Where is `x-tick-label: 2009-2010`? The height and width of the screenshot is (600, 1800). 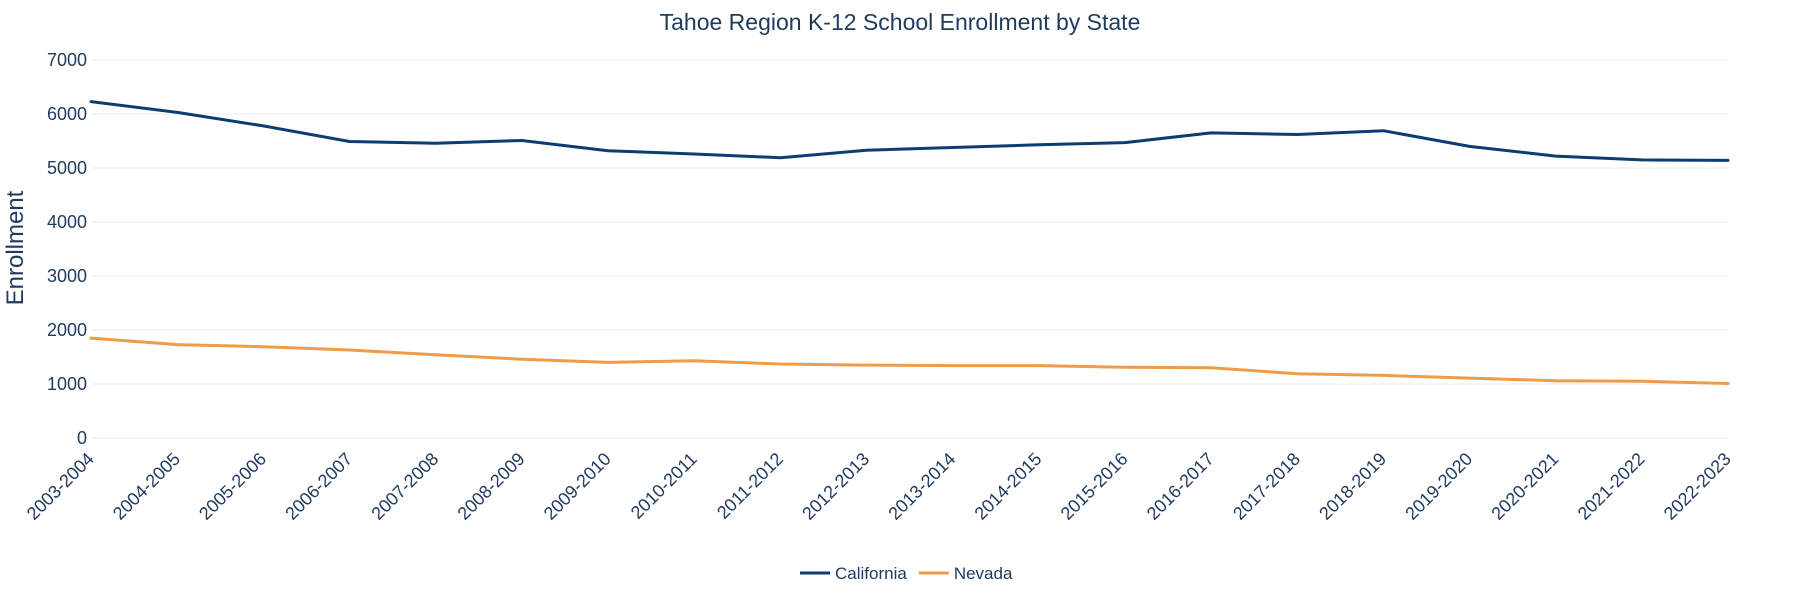
x-tick-label: 2009-2010 is located at coordinates (577, 486).